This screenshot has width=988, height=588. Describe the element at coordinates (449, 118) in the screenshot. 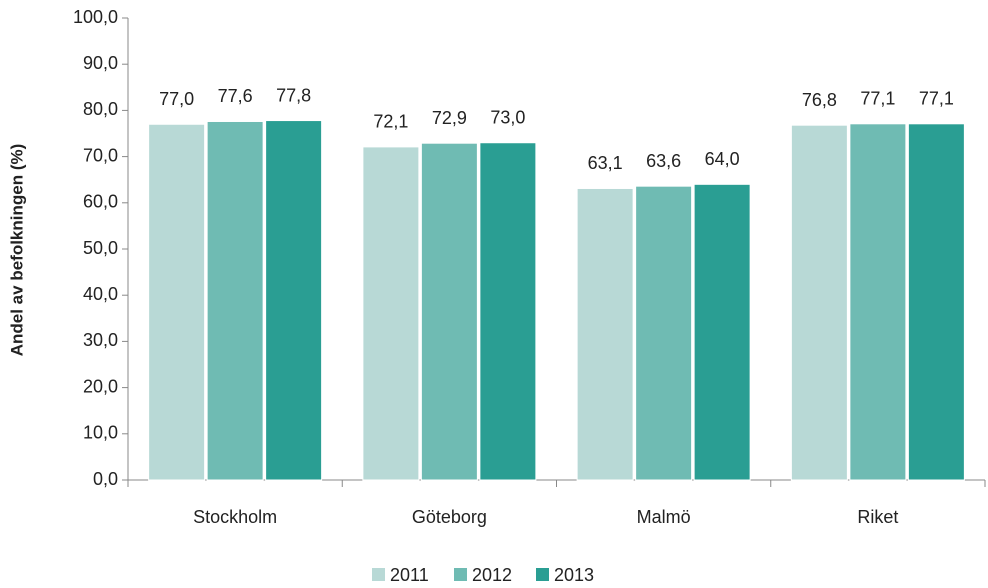

I see `value-label: 72,9` at that location.